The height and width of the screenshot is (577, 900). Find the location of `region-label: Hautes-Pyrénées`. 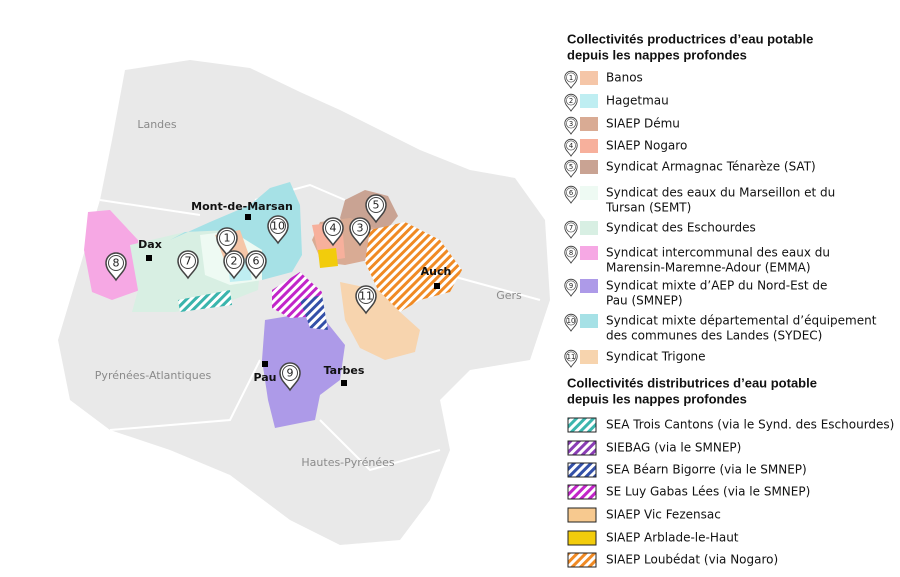

region-label: Hautes-Pyrénées is located at coordinates (347, 462).